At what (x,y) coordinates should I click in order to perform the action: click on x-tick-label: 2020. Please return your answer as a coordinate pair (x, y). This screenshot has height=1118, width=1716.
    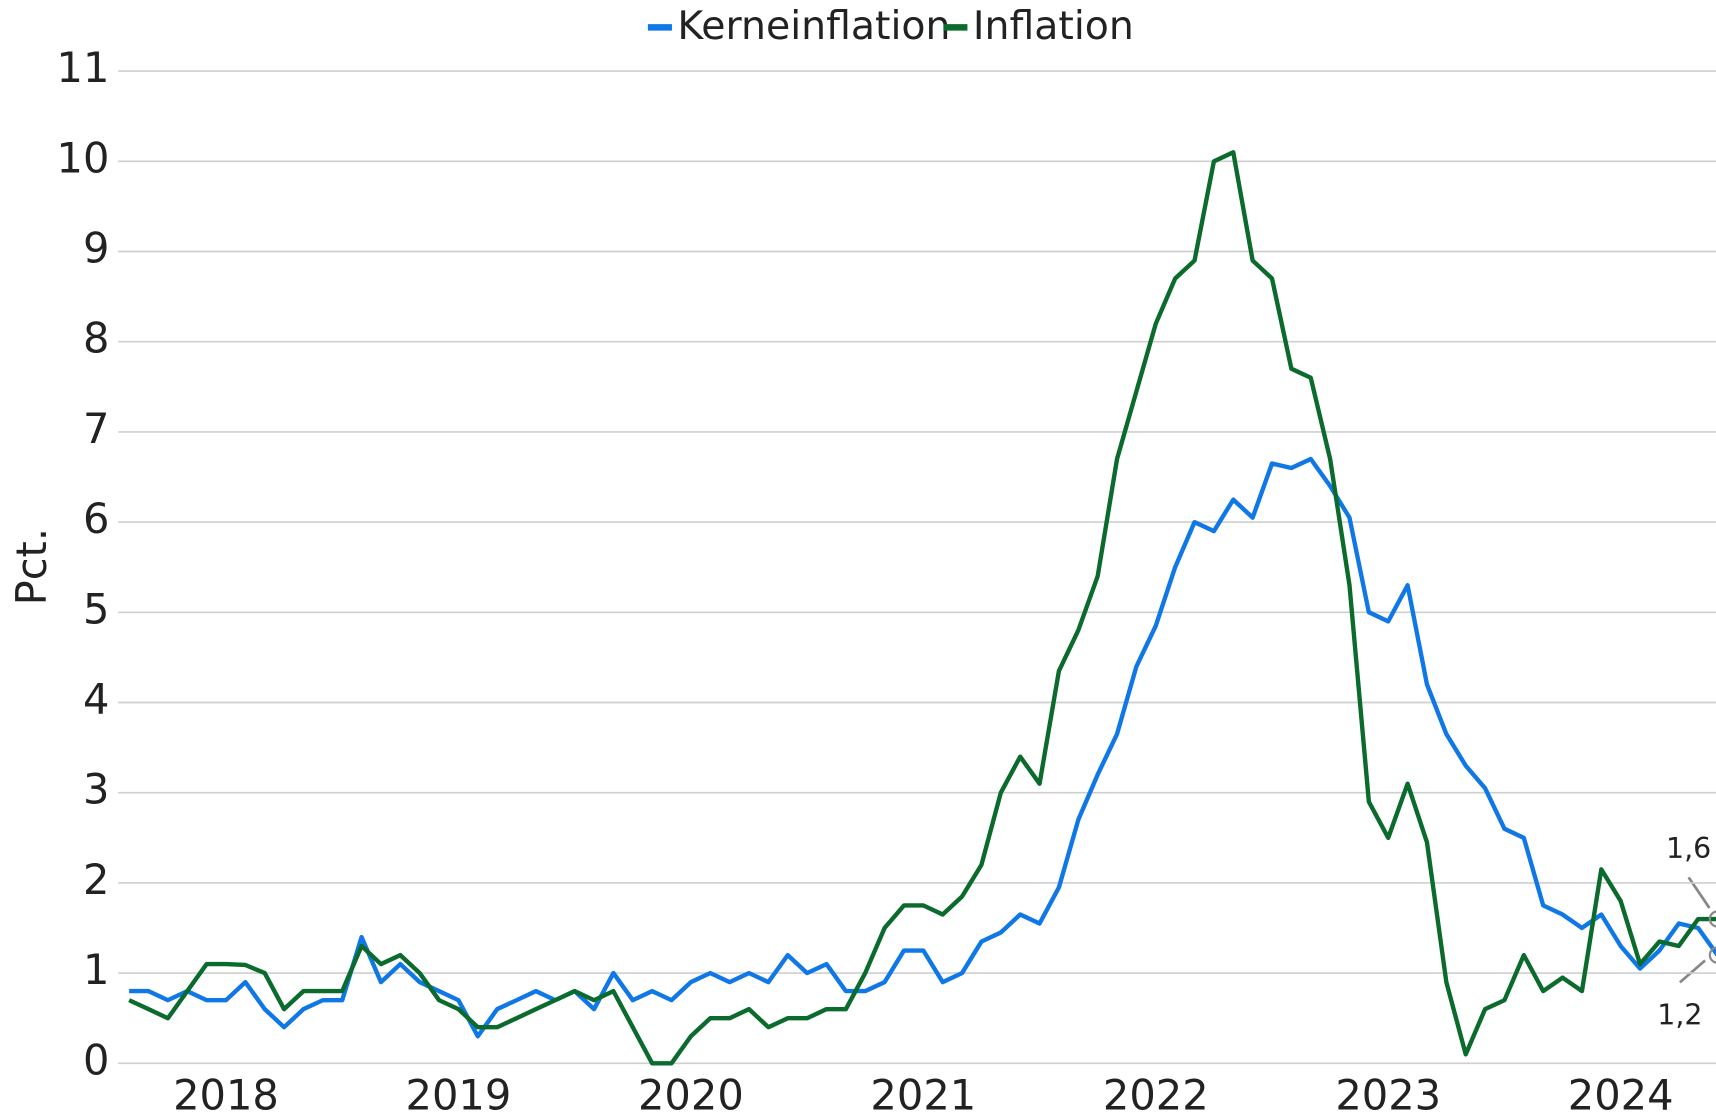
    Looking at the image, I should click on (691, 1094).